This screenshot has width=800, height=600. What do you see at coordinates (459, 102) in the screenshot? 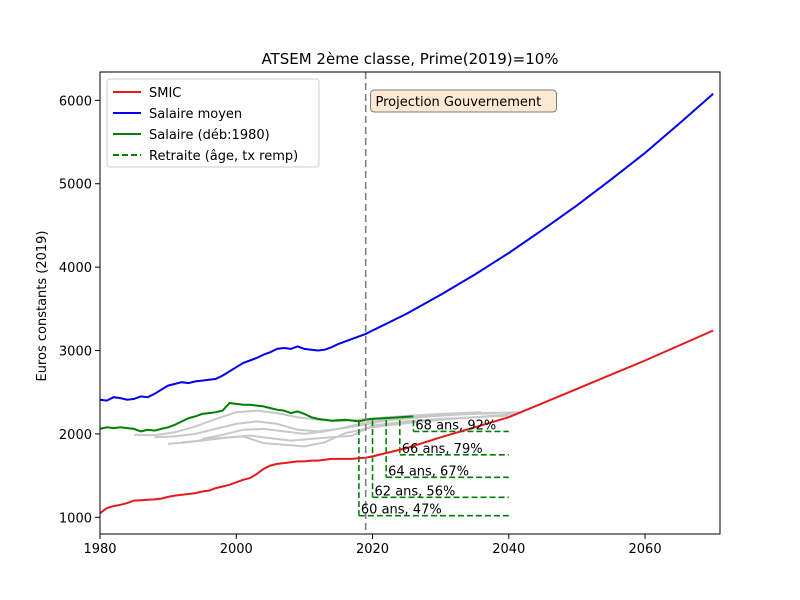
I see `projection-label: Projection Gouvernement` at bounding box center [459, 102].